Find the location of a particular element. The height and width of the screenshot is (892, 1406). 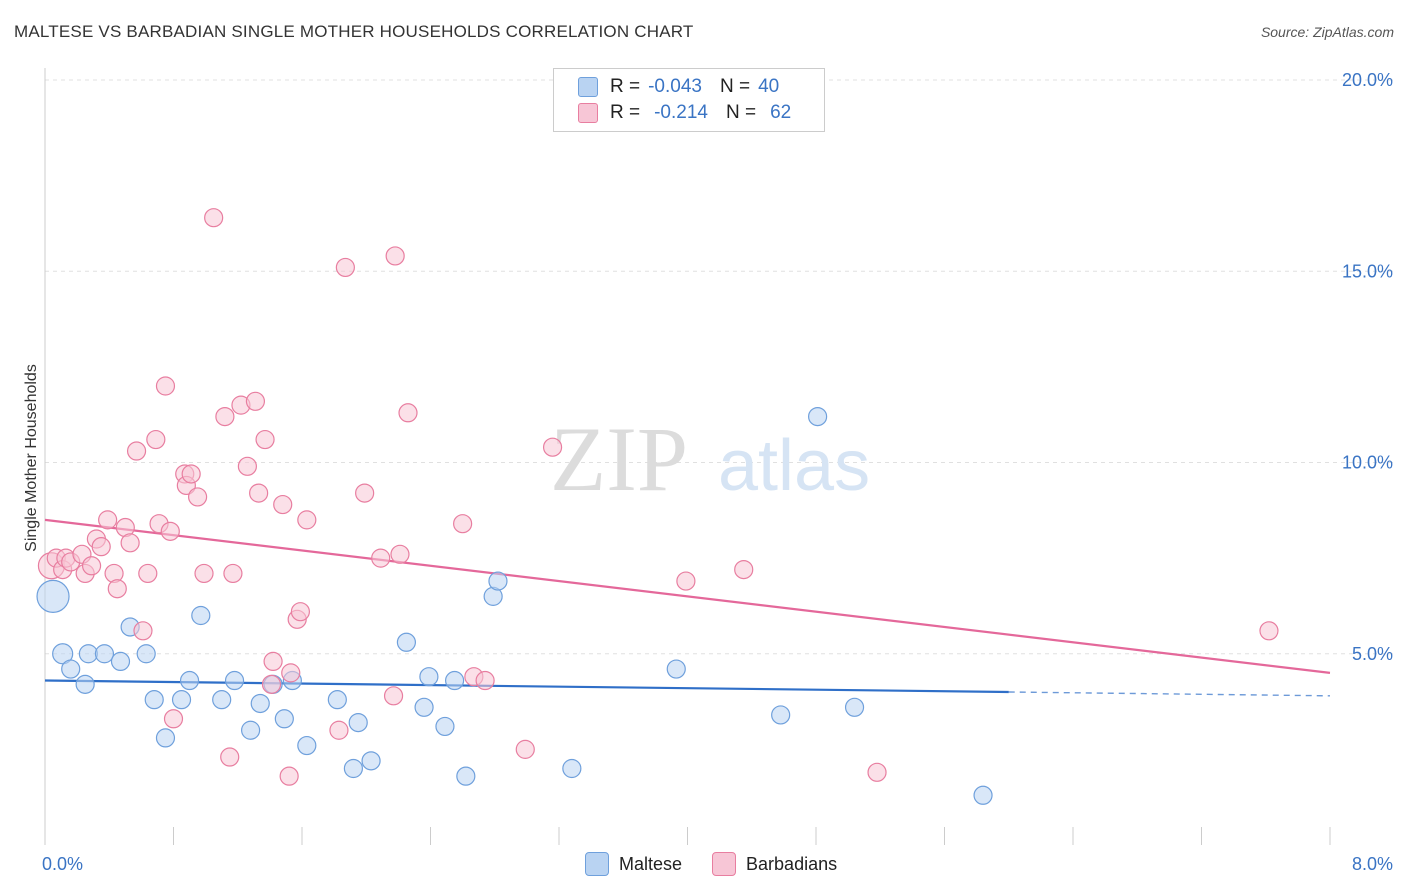

source-label: Source: ZipAtlas.com is located at coordinates (1327, 32).